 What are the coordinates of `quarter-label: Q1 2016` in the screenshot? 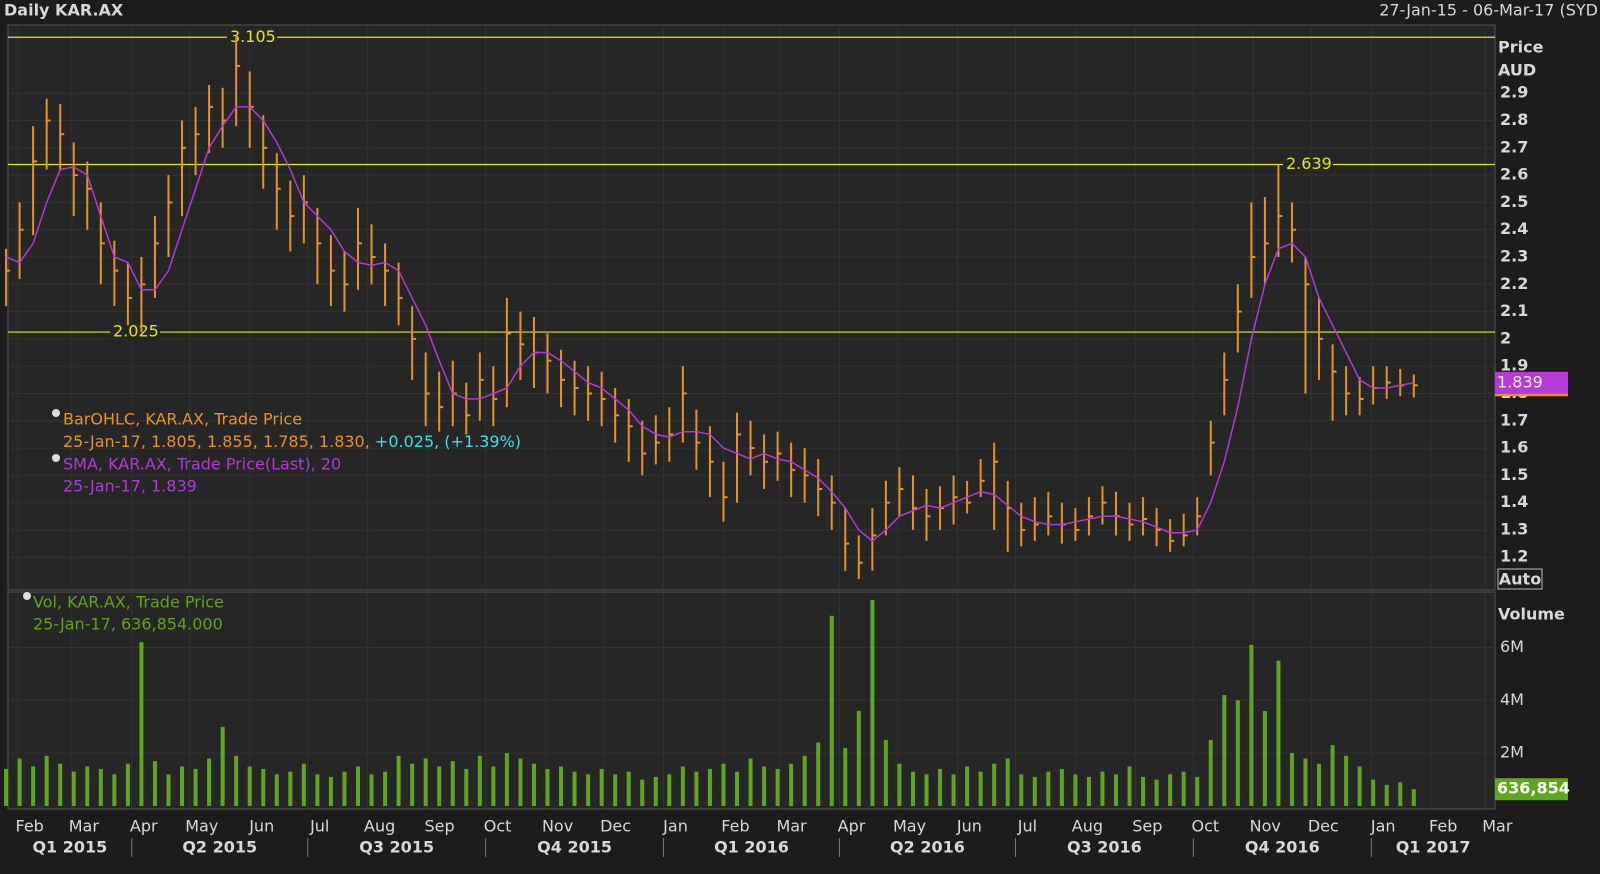 It's located at (751, 847).